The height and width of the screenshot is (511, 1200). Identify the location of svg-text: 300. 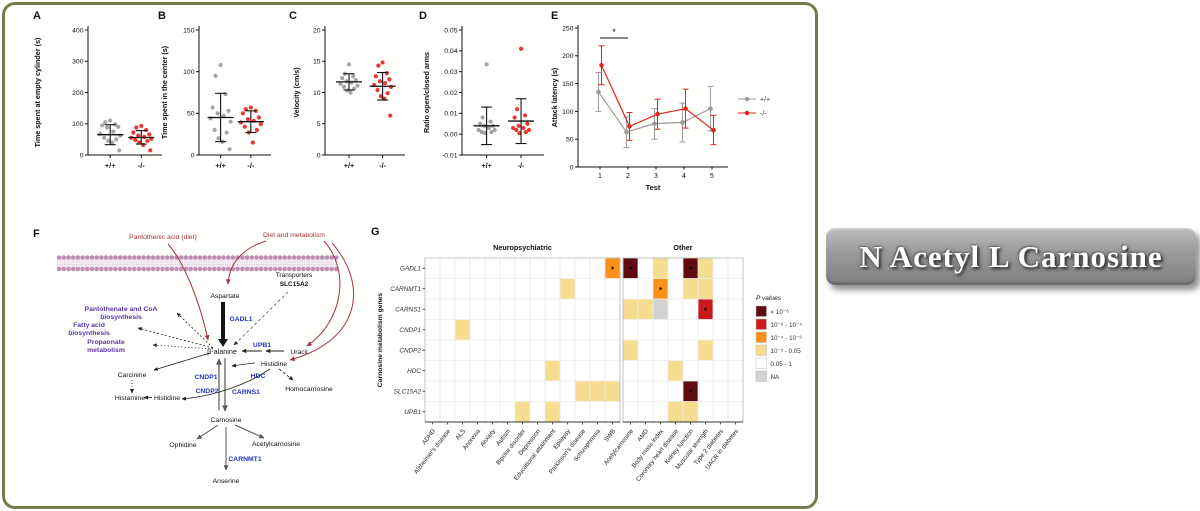
(78, 62).